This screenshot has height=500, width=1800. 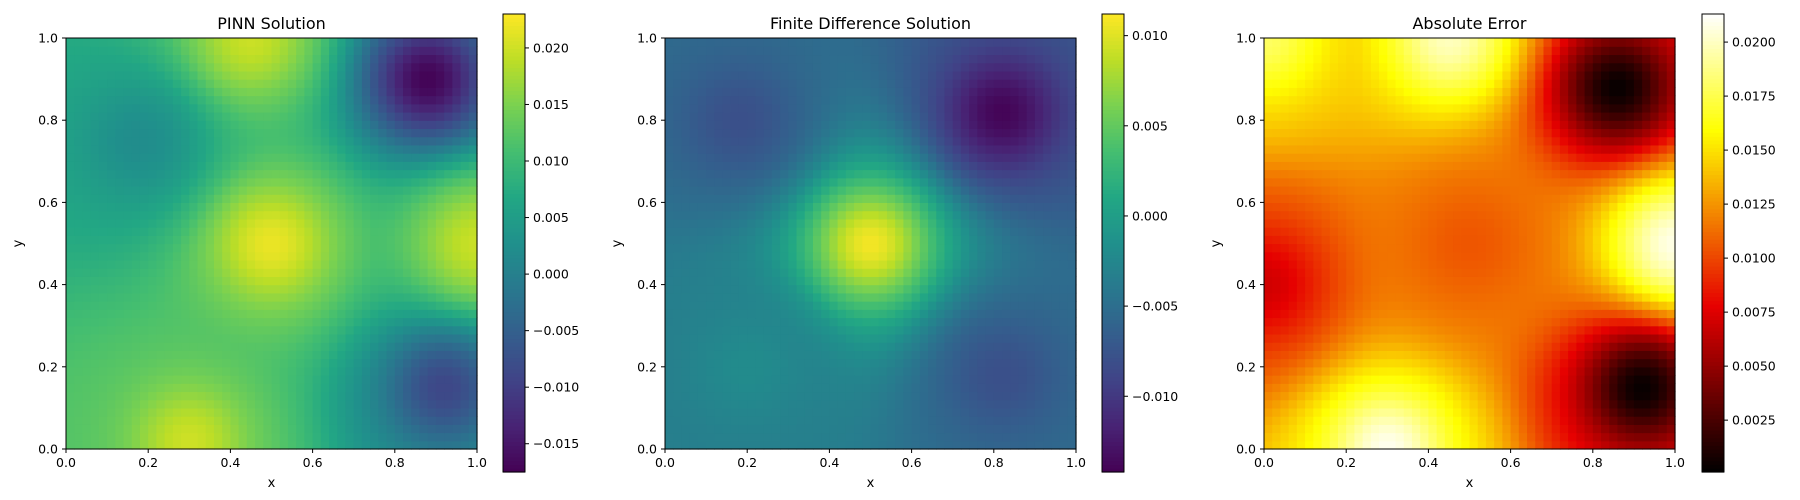 What do you see at coordinates (48, 38) in the screenshot?
I see `y-tick-label: 1.0` at bounding box center [48, 38].